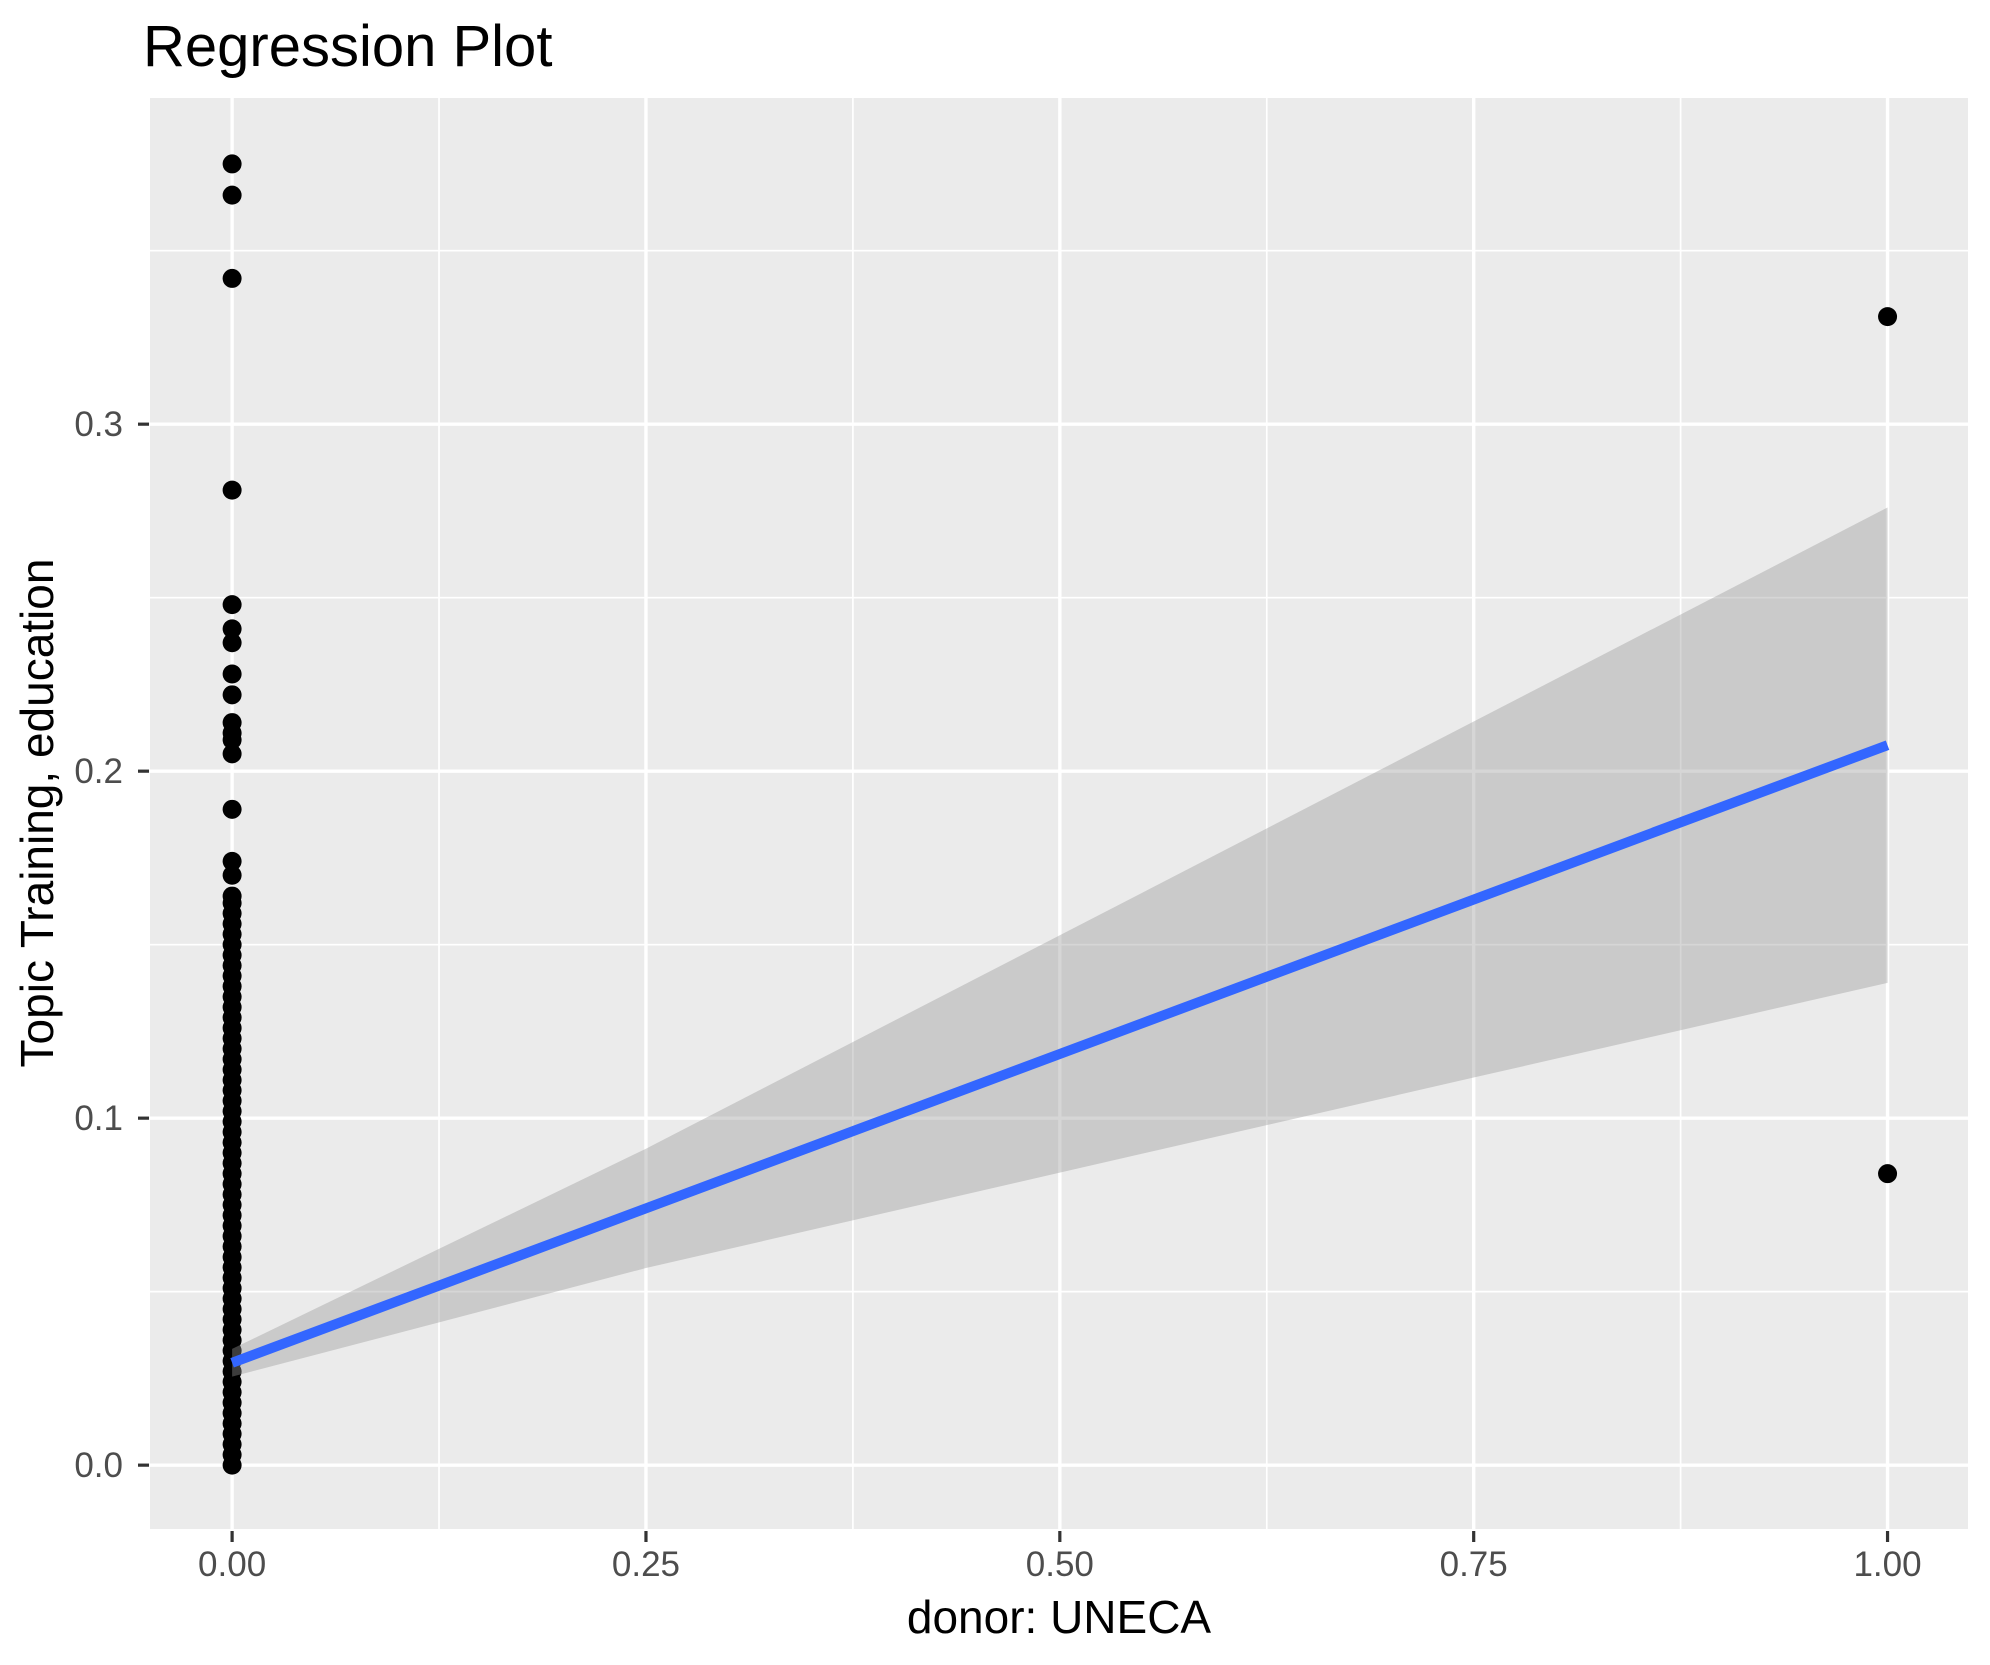  I want to click on x-tick-label: 0.25, so click(646, 1564).